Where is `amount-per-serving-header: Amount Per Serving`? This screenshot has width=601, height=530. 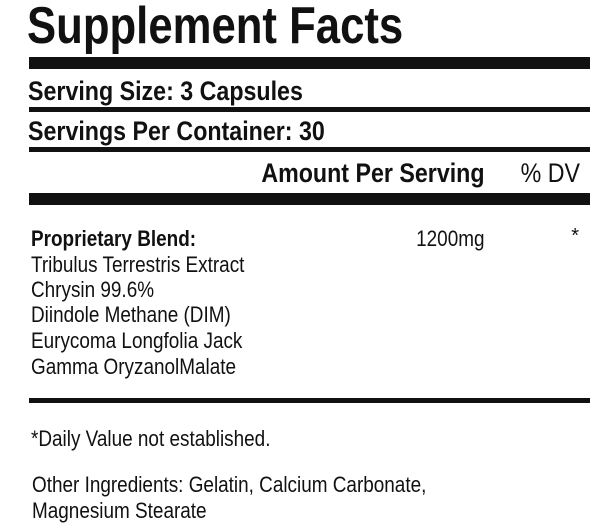 amount-per-serving-header: Amount Per Serving is located at coordinates (373, 173).